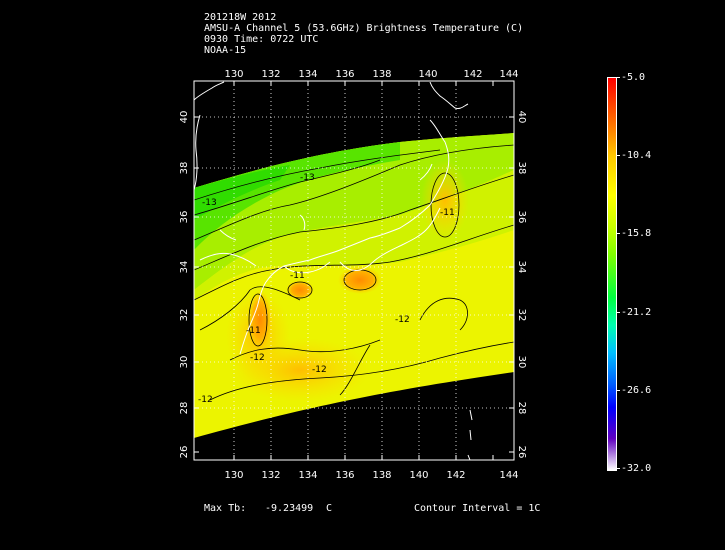 The height and width of the screenshot is (550, 725). What do you see at coordinates (184, 285) in the screenshot?
I see `lat-labels-left: 40 38 36 34 32 30 28 26` at bounding box center [184, 285].